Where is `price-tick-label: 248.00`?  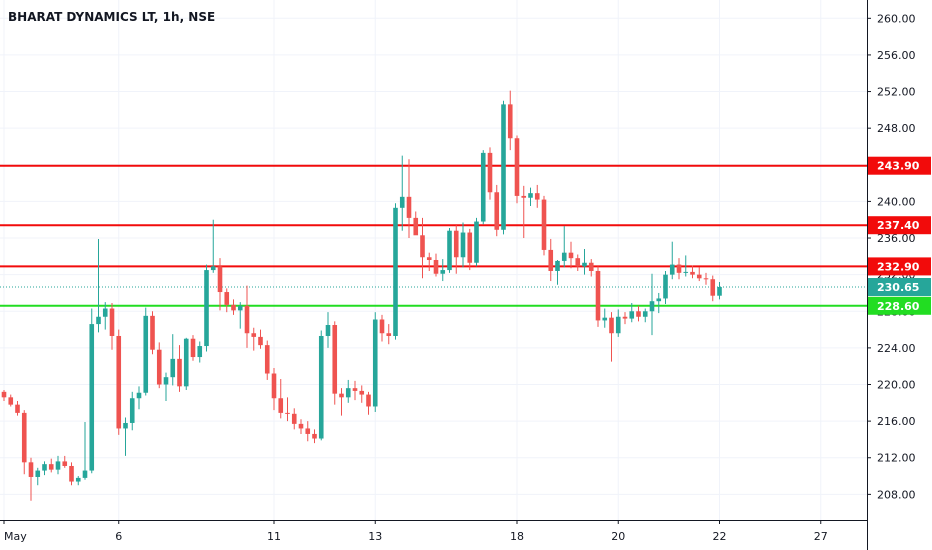
price-tick-label: 248.00 is located at coordinates (896, 128).